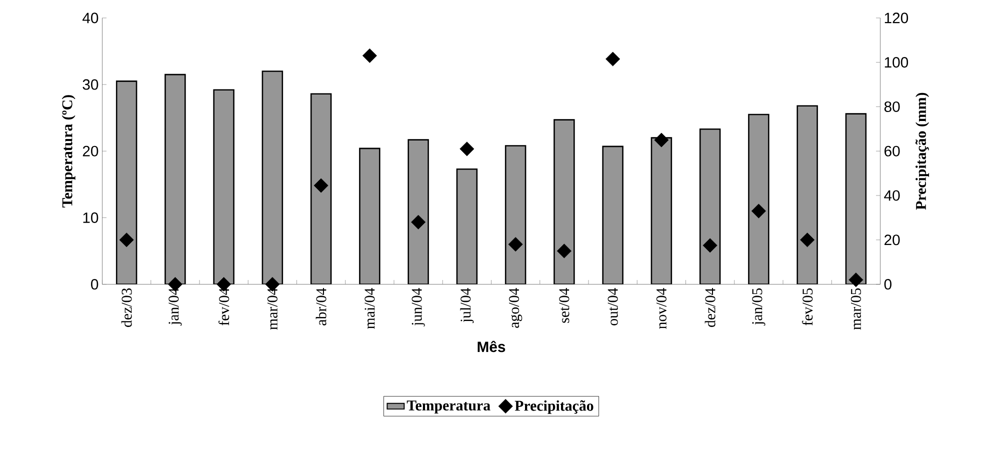 The height and width of the screenshot is (469, 981). Describe the element at coordinates (892, 151) in the screenshot. I see `y2-tick-label: 60` at that location.